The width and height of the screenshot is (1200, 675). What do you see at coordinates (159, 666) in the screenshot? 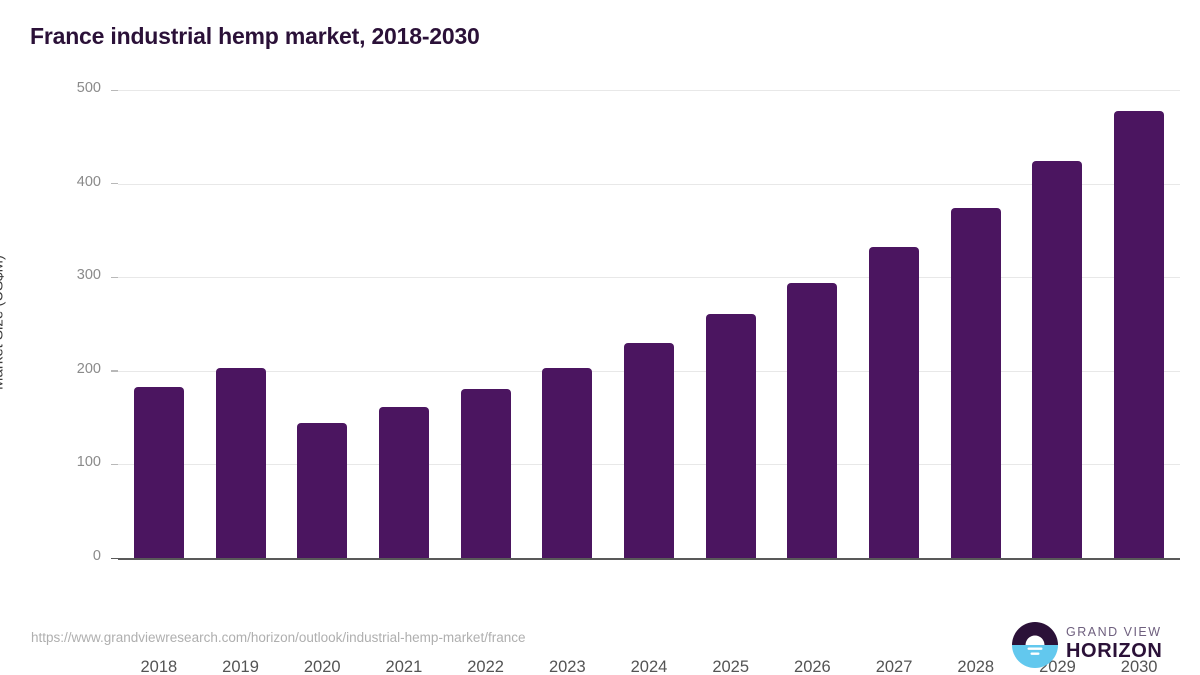
I see `x-tick-label-2018: 2018` at bounding box center [159, 666].